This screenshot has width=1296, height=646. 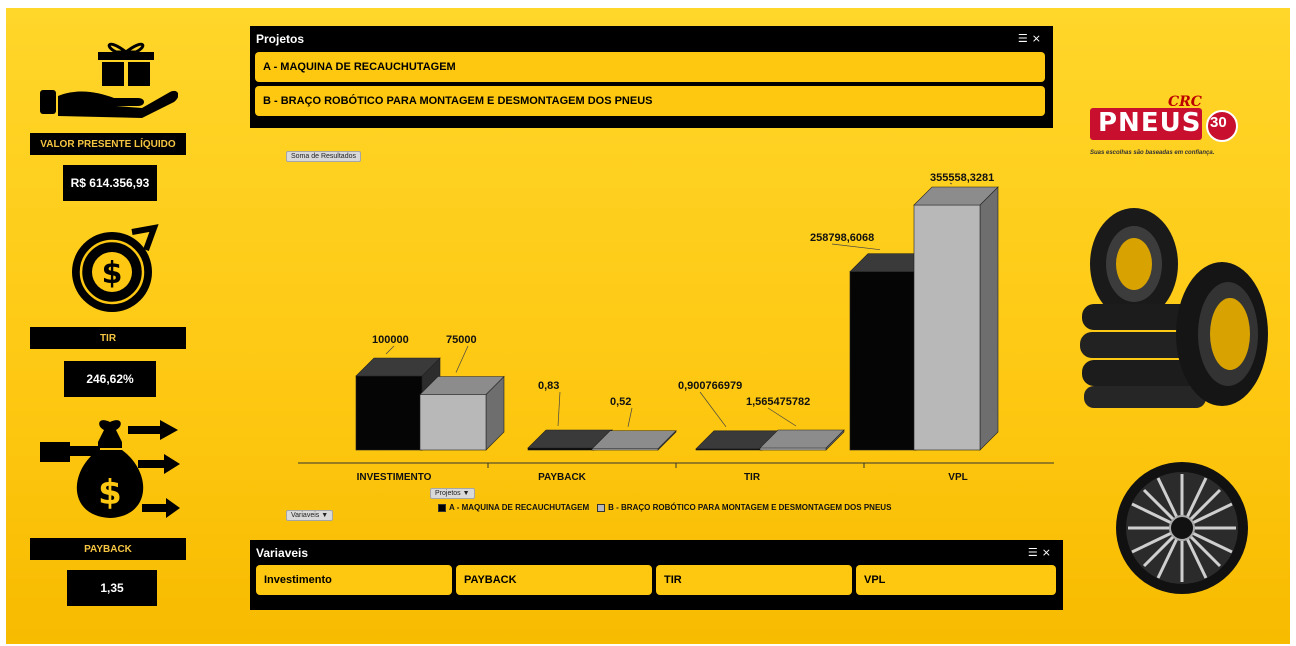 What do you see at coordinates (562, 477) in the screenshot?
I see `category-label-payback: PAYBACK` at bounding box center [562, 477].